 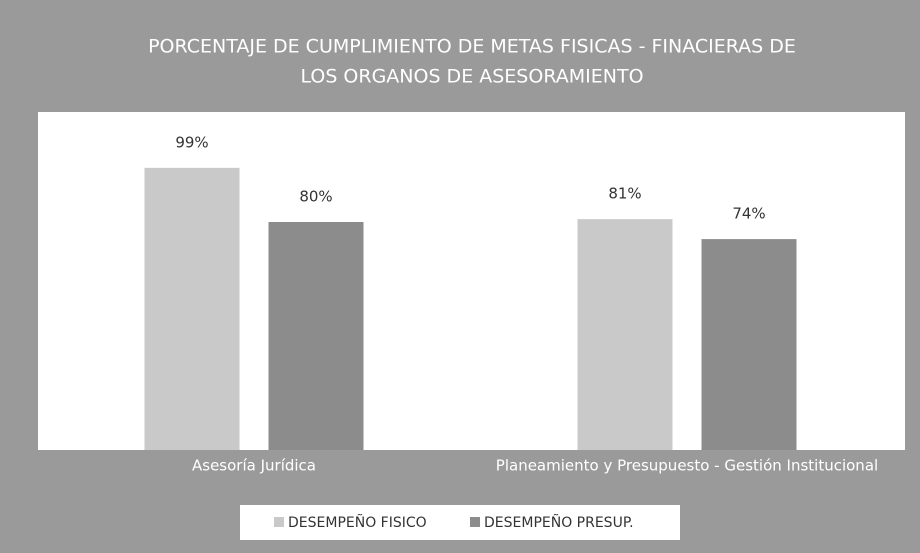 I want to click on data-label: 99%, so click(x=191, y=142).